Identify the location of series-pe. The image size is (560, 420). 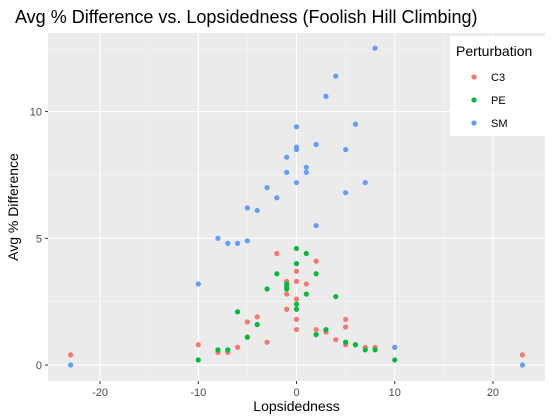
(296, 304).